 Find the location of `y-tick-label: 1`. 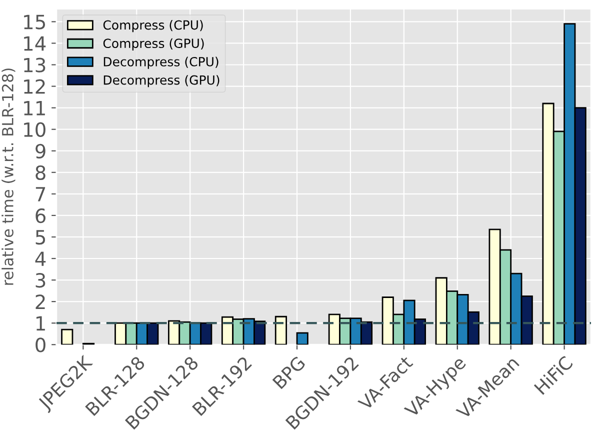

y-tick-label: 1 is located at coordinates (40, 323).